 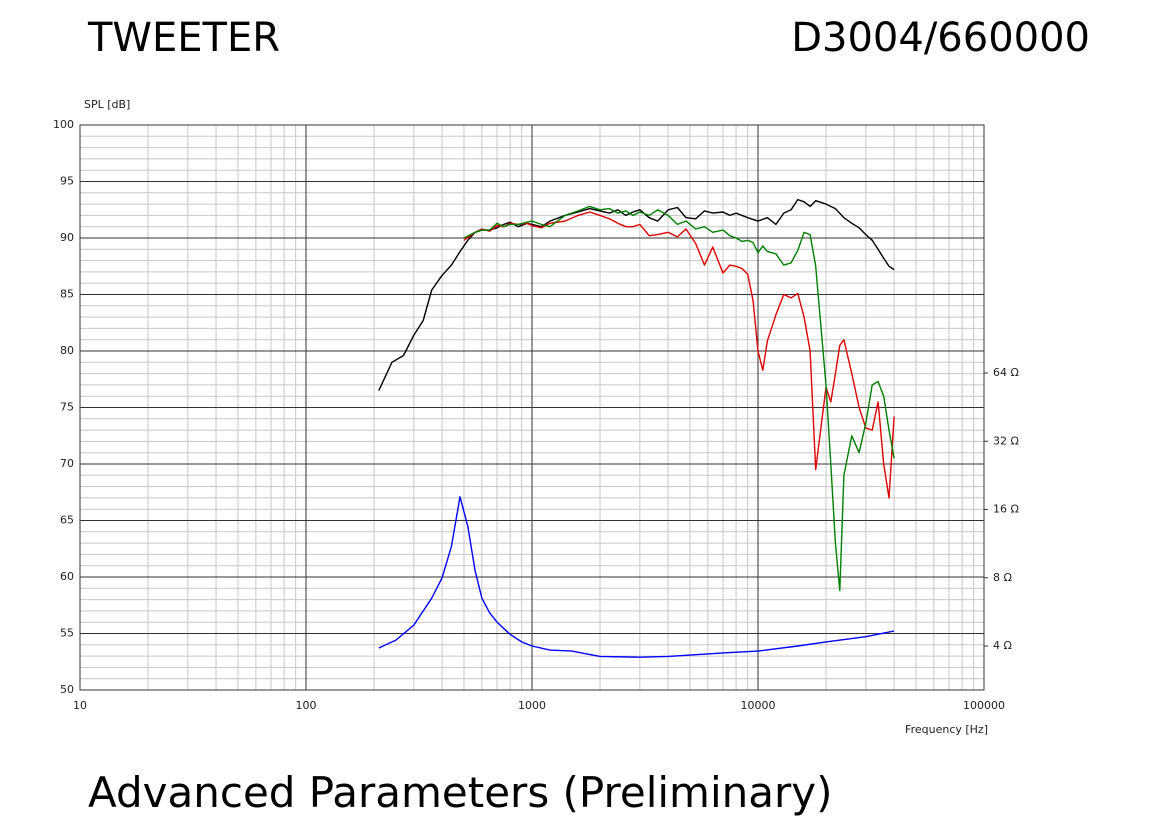 I want to click on section-heading: Advanced Parameters (Preliminary), so click(x=460, y=792).